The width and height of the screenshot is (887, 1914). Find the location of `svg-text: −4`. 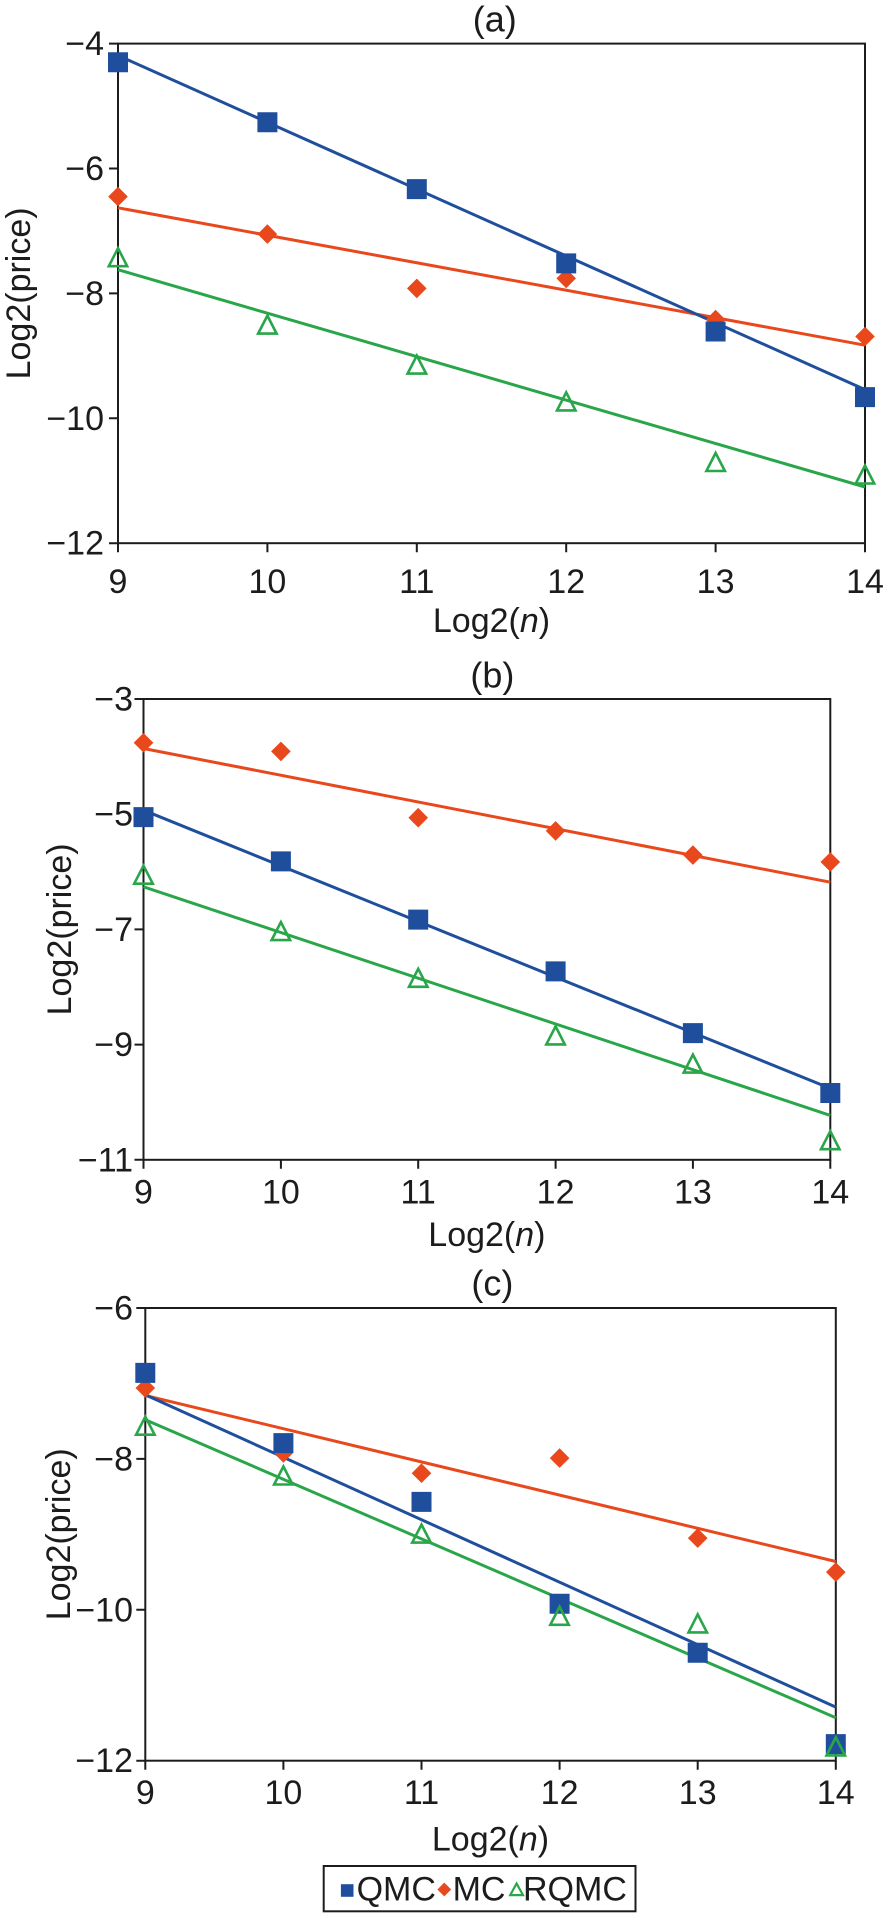

svg-text: −4 is located at coordinates (84, 44).